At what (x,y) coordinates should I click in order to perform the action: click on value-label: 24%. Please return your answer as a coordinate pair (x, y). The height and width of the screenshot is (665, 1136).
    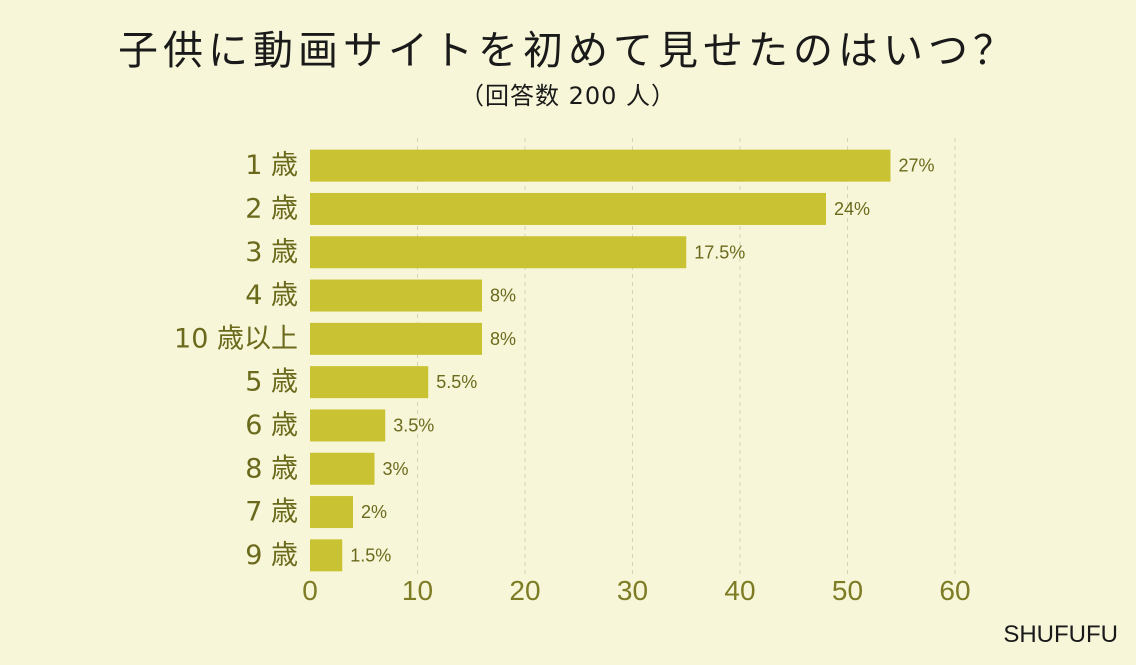
    Looking at the image, I should click on (852, 209).